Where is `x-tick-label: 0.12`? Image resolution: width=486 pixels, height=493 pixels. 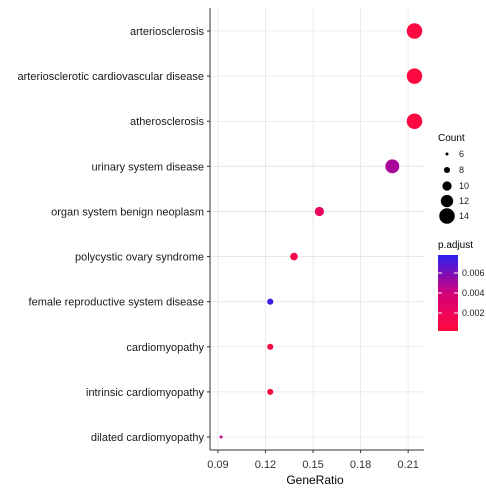 x-tick-label: 0.12 is located at coordinates (265, 465).